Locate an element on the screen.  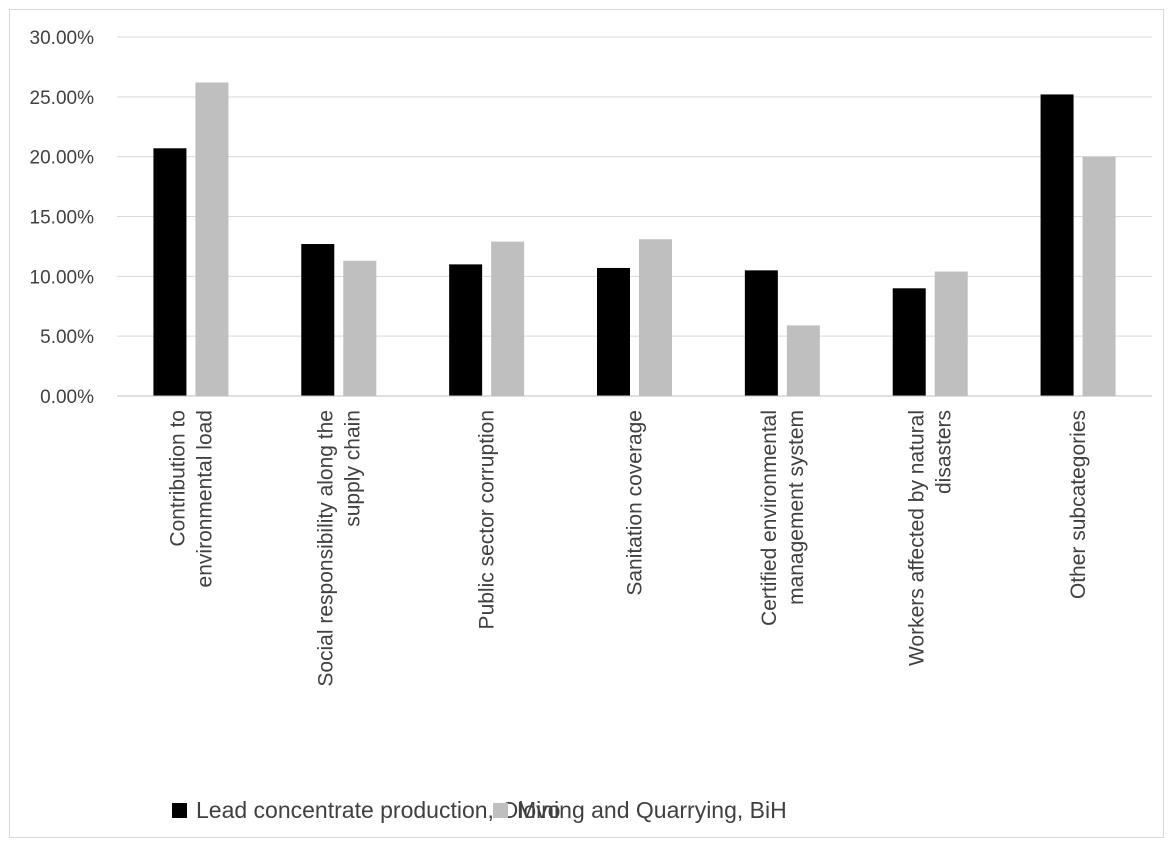
x-category-label: Certified environmental management system is located at coordinates (783, 518).